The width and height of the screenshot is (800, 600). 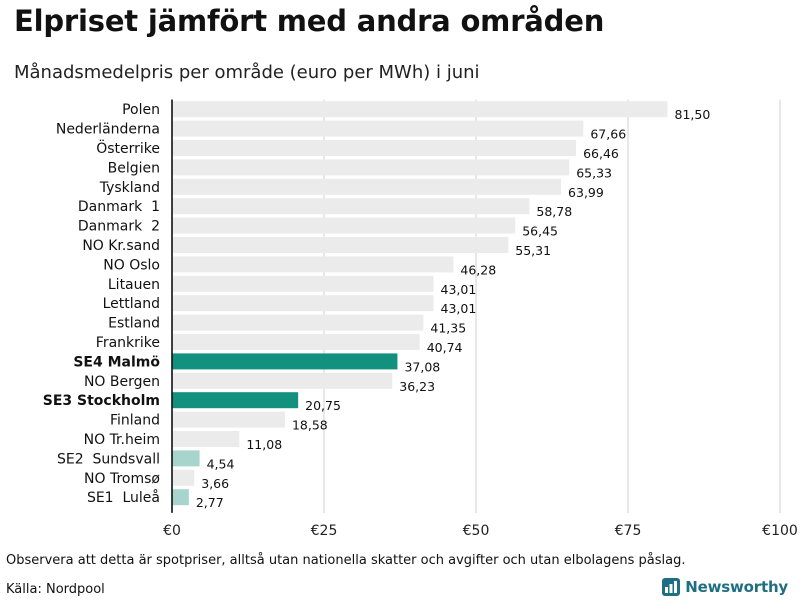 I want to click on category-label: NO Oslo, so click(x=131, y=265).